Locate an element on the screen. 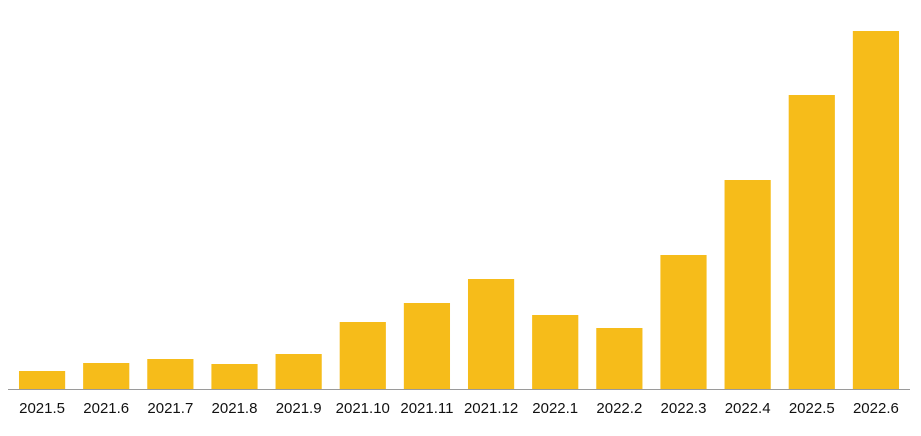 The height and width of the screenshot is (436, 921). x-tick-label: 2022.4 is located at coordinates (748, 408).